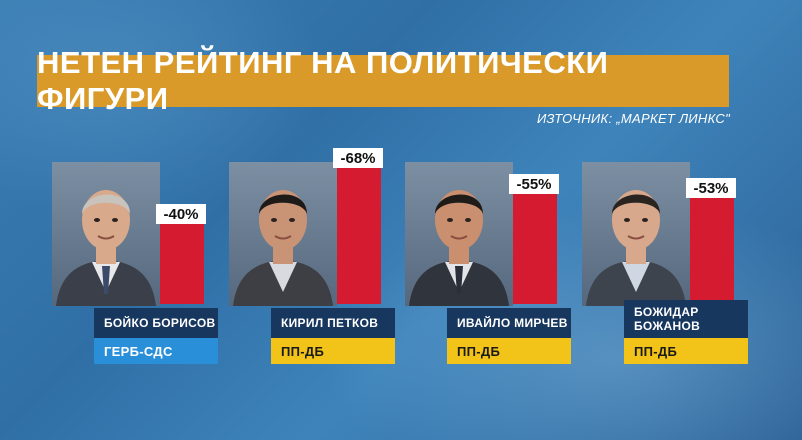 This screenshot has width=802, height=440. I want to click on source-label: ИЗТОЧНИК: „МАРКЕТ ЛИНКС", so click(633, 118).